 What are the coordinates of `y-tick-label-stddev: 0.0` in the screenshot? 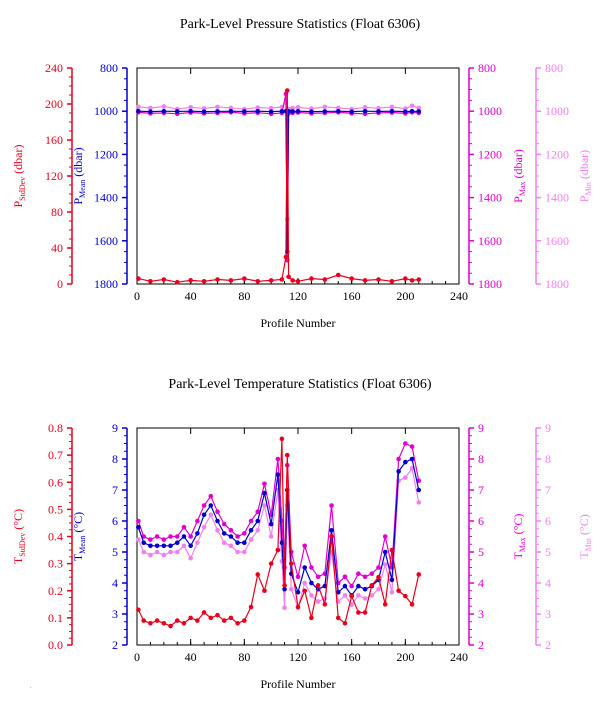 It's located at (55, 645).